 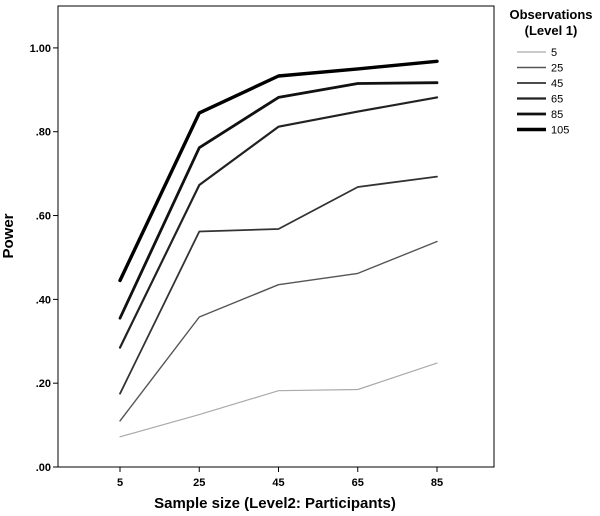 What do you see at coordinates (550, 14) in the screenshot?
I see `legend-title-line1: Observations` at bounding box center [550, 14].